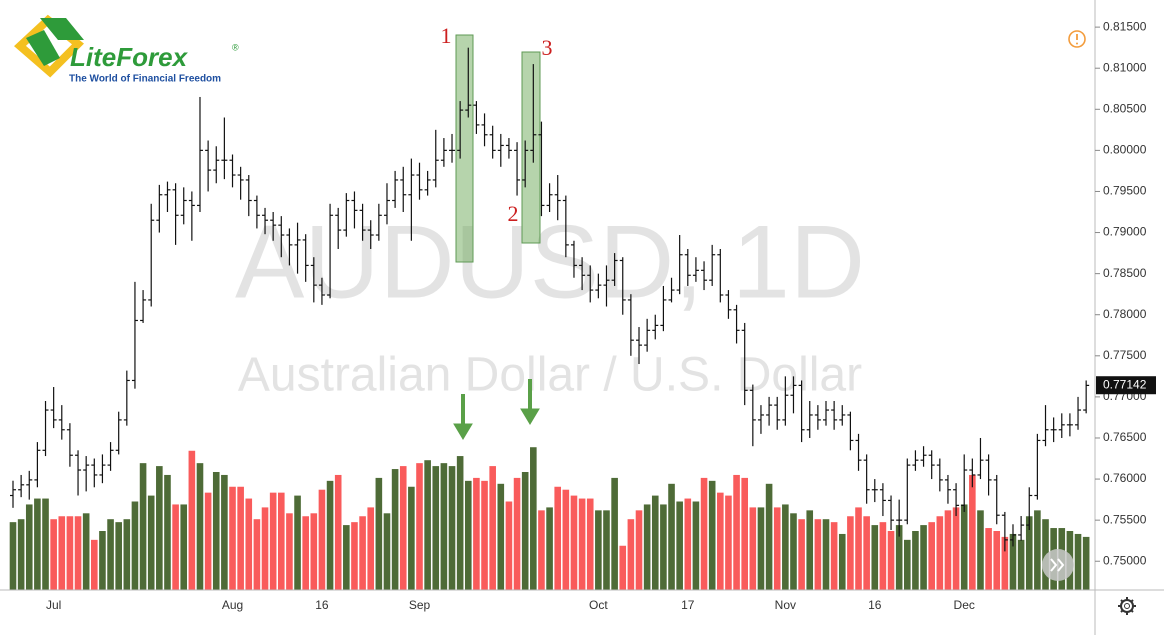 Image resolution: width=1164 pixels, height=635 pixels. I want to click on watermark-name: Australian Dollar / U.S. Dollar, so click(550, 375).